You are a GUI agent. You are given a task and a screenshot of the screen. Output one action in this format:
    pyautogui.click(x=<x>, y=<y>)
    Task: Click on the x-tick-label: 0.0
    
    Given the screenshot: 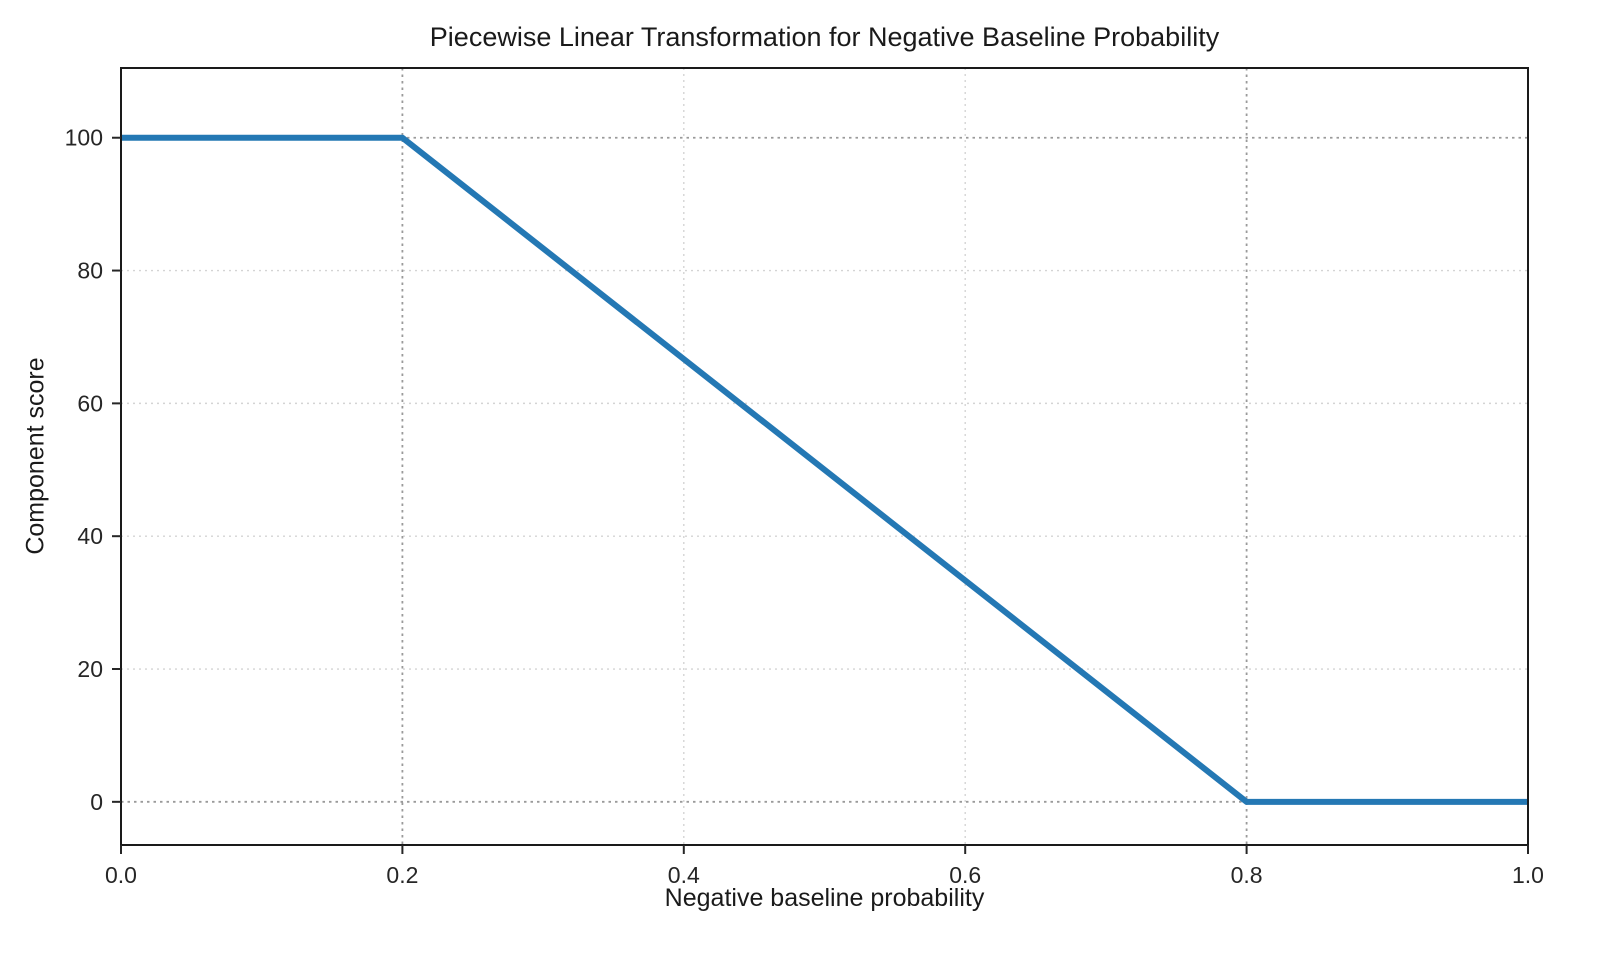 What is the action you would take?
    pyautogui.click(x=121, y=875)
    